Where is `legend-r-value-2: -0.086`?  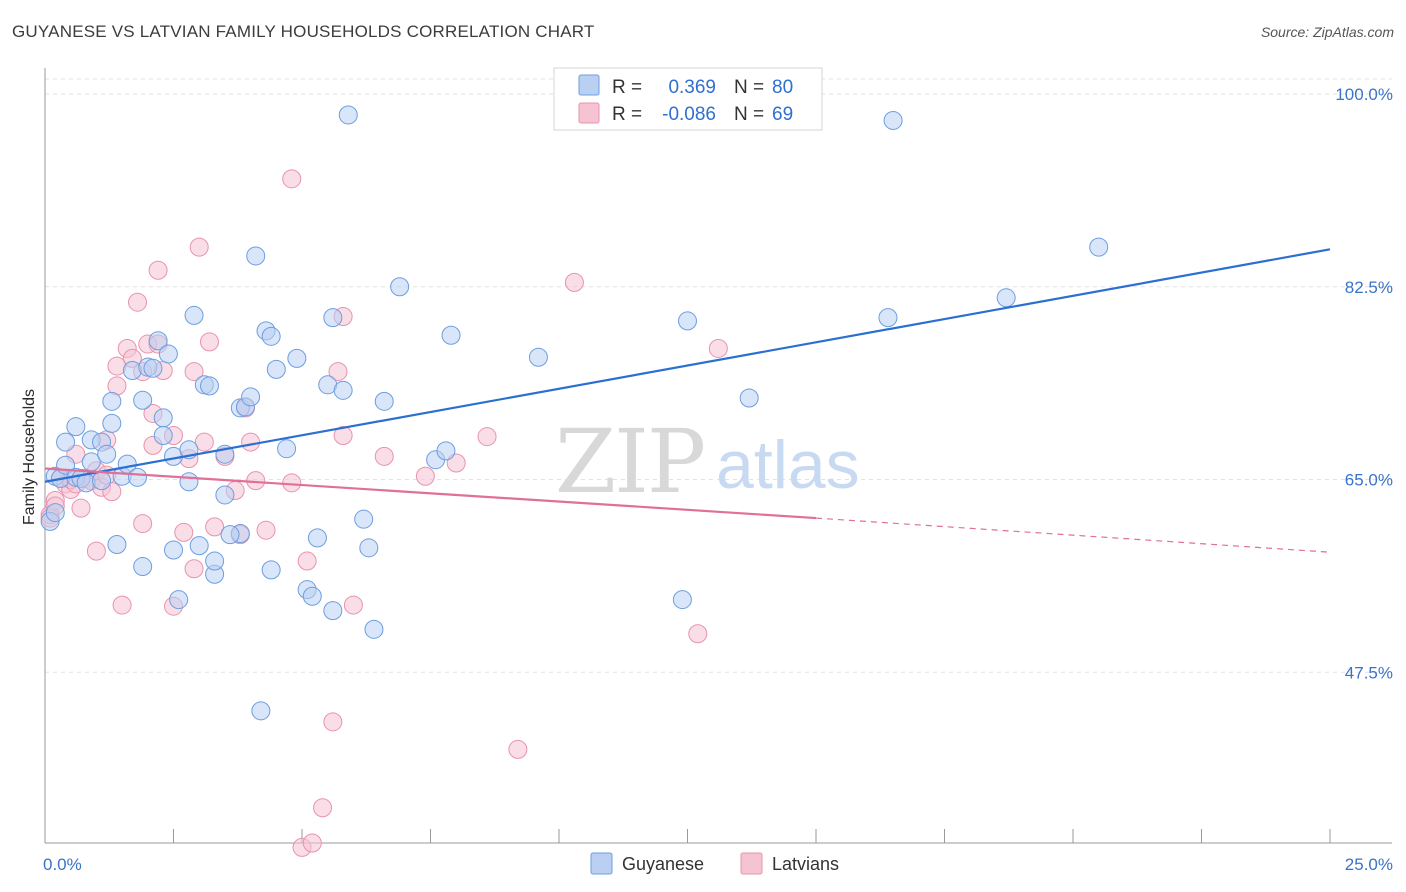
legend-r-value-2: -0.086 is located at coordinates (689, 114).